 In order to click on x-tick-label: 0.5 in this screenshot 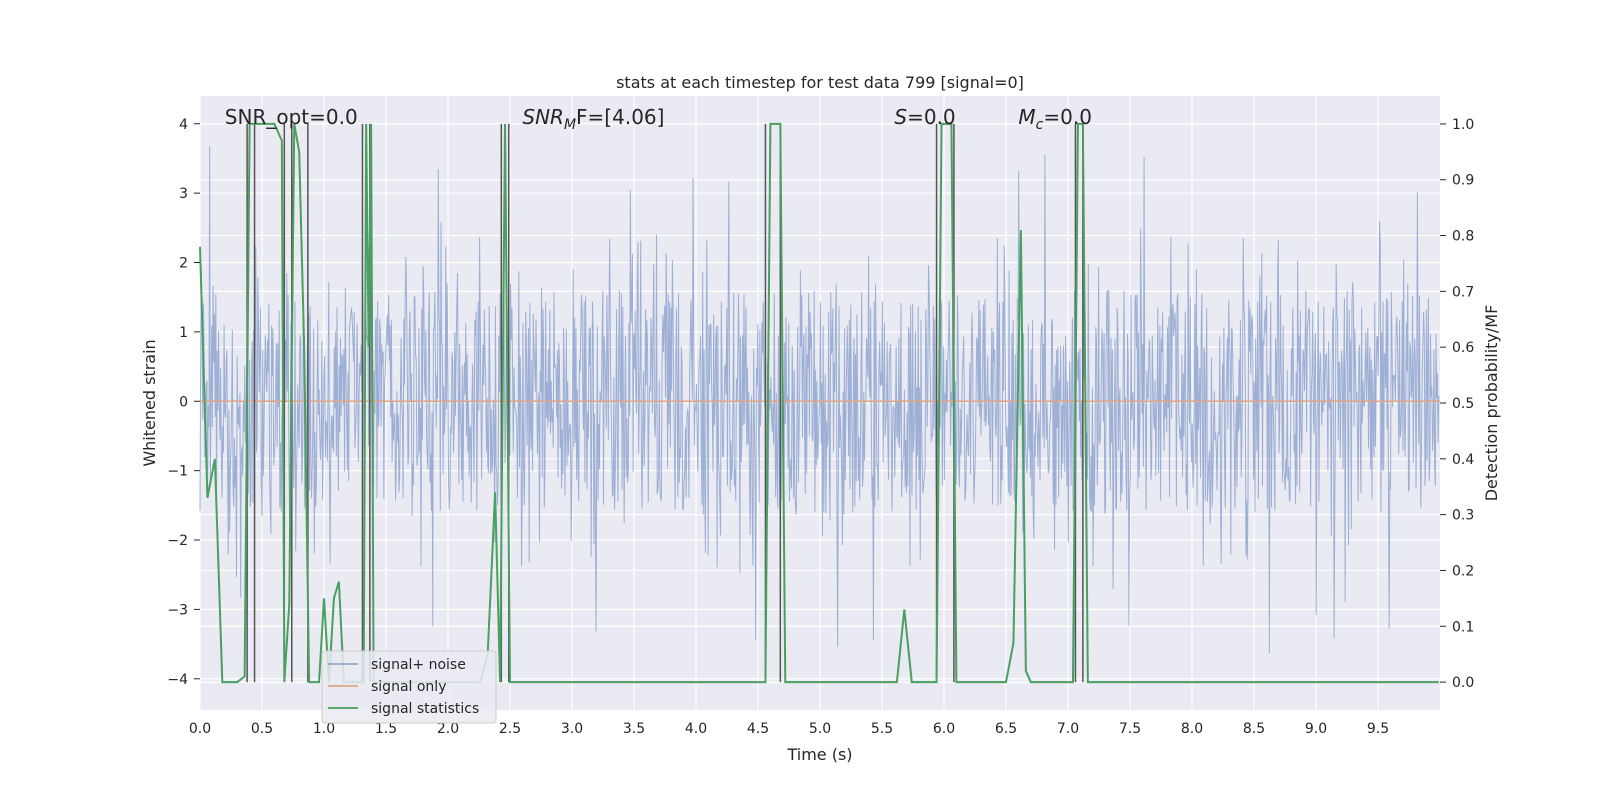, I will do `click(262, 729)`.